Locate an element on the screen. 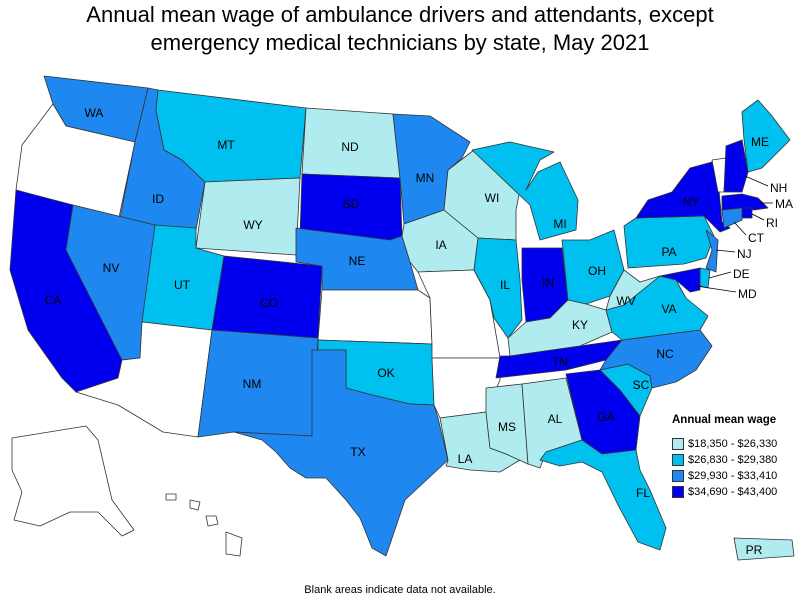 The height and width of the screenshot is (600, 800). state-label-oh: OH is located at coordinates (597, 271).